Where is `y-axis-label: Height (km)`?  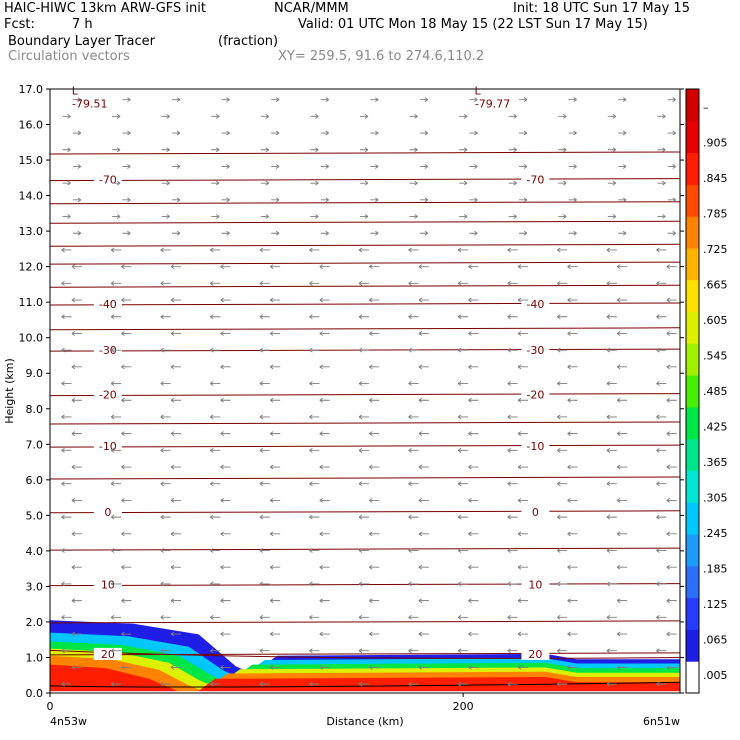 y-axis-label: Height (km) is located at coordinates (9, 391).